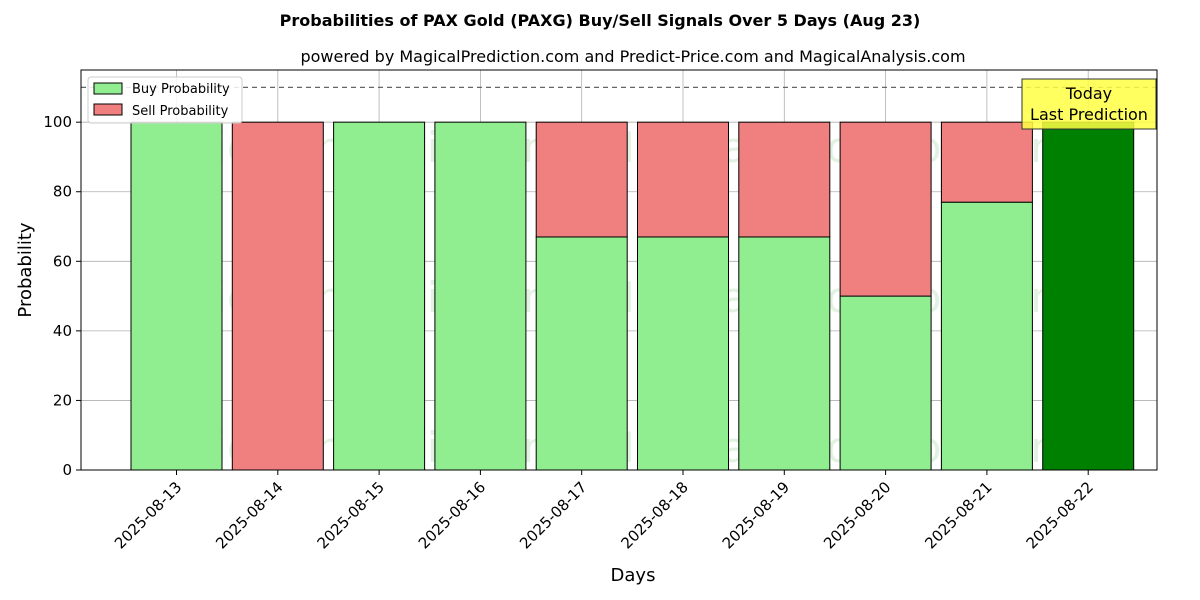 This screenshot has height=600, width=1200. Describe the element at coordinates (452, 515) in the screenshot. I see `x-tick-label: 2025-08-16` at that location.